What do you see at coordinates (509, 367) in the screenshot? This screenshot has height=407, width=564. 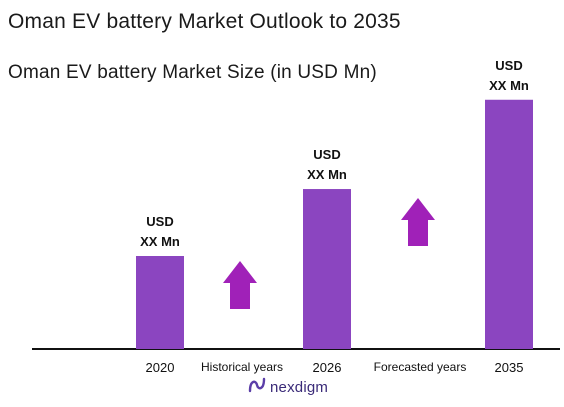 I see `x-tick-2035: 2035` at bounding box center [509, 367].